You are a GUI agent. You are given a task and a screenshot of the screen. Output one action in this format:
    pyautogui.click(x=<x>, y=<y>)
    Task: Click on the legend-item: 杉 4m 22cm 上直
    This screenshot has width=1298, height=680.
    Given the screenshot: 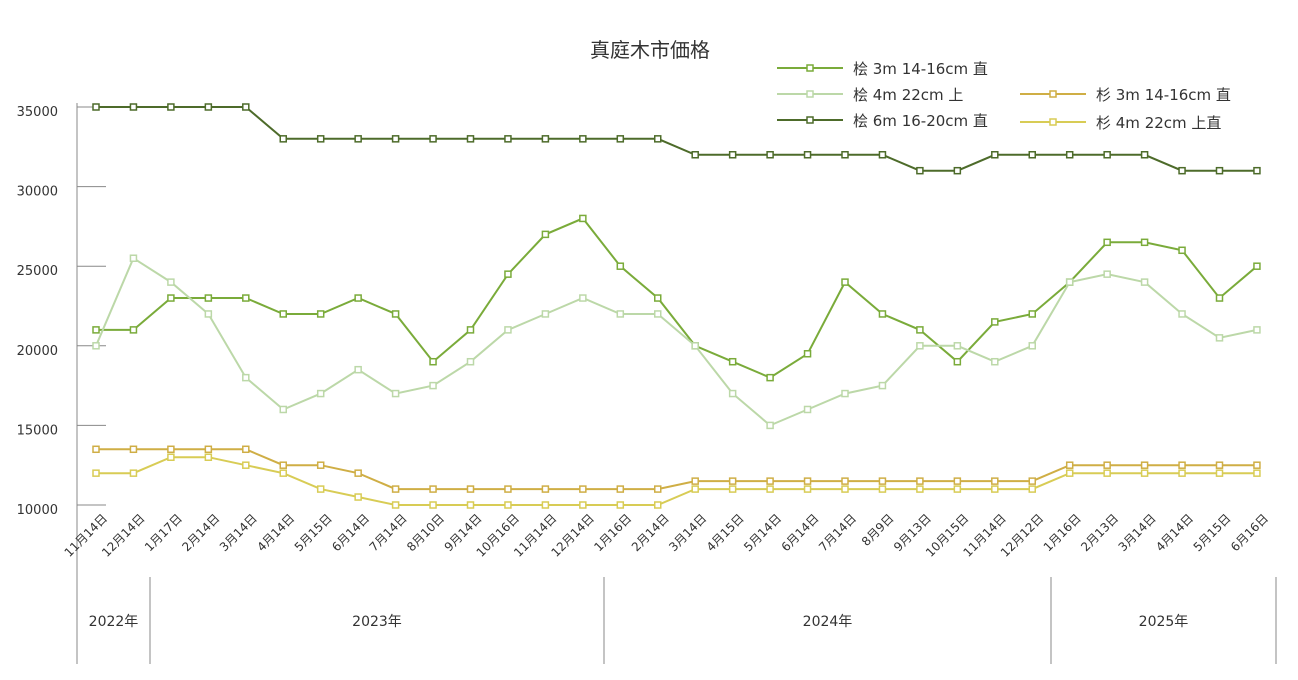 What is the action you would take?
    pyautogui.click(x=1120, y=123)
    